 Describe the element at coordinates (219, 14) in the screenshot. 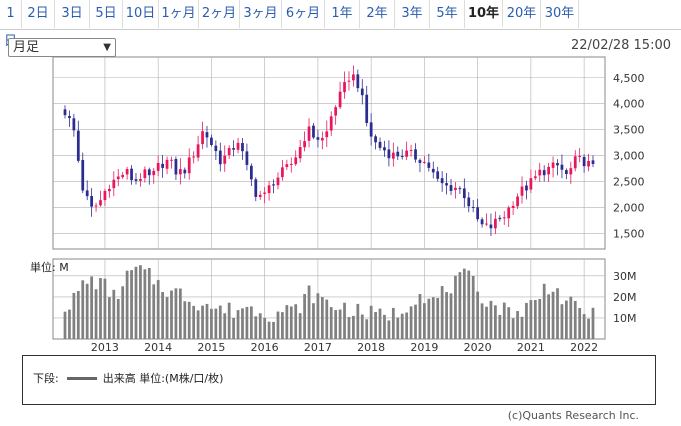

I see `tab-7: 2ヶ月` at that location.